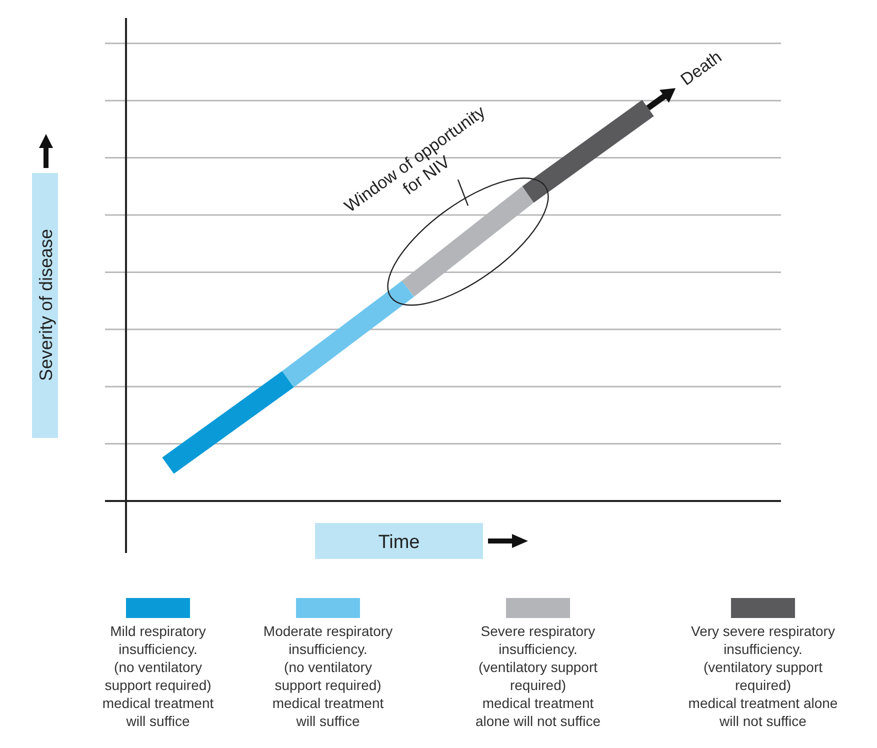 This screenshot has height=748, width=877. Describe the element at coordinates (158, 676) in the screenshot. I see `legend-label: Mild respiratory insufficiency. (no ventilatory support required) medical treatment will suffice` at that location.